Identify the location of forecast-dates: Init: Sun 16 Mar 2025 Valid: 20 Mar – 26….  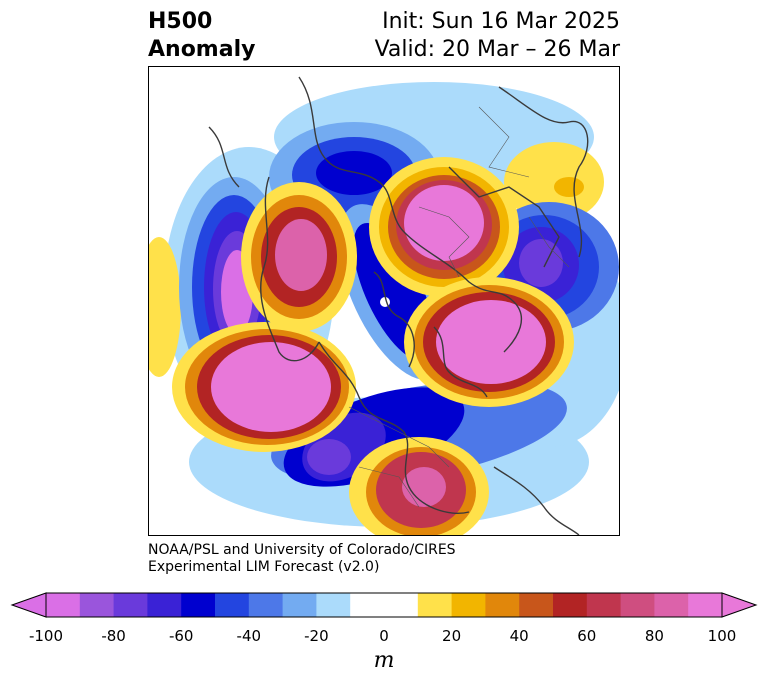
(497, 36).